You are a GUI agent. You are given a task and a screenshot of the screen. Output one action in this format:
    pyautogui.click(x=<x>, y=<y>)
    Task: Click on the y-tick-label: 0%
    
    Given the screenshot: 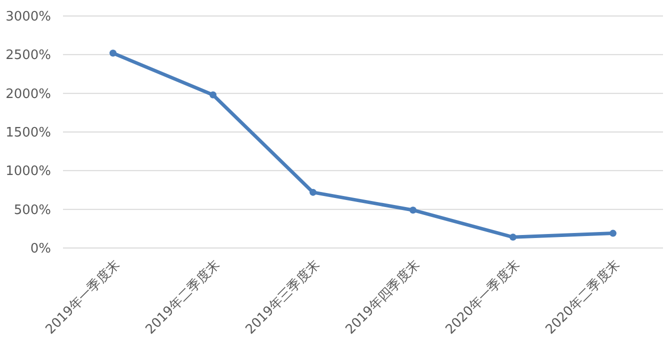 What is the action you would take?
    pyautogui.click(x=40, y=249)
    